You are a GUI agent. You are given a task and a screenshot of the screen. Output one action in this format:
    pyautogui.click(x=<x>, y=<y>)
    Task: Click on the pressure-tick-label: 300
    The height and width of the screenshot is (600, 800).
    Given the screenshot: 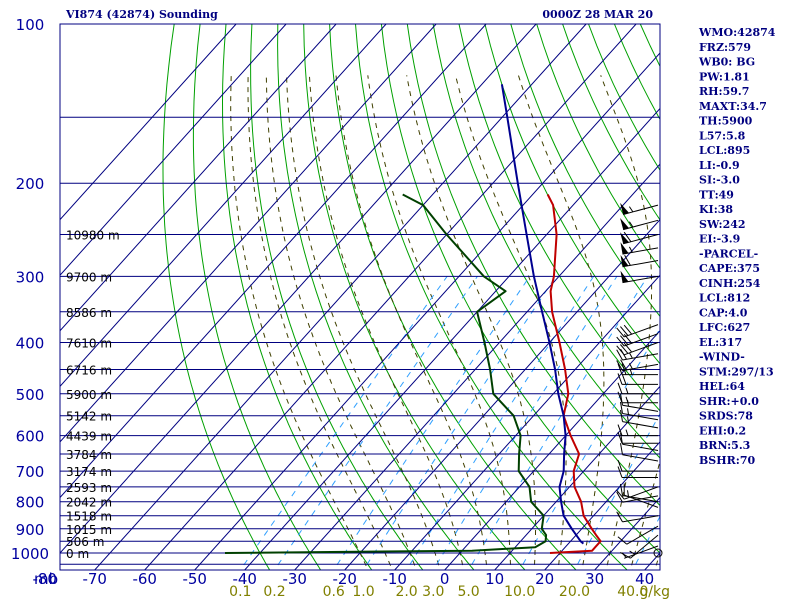 What is the action you would take?
    pyautogui.click(x=30, y=277)
    